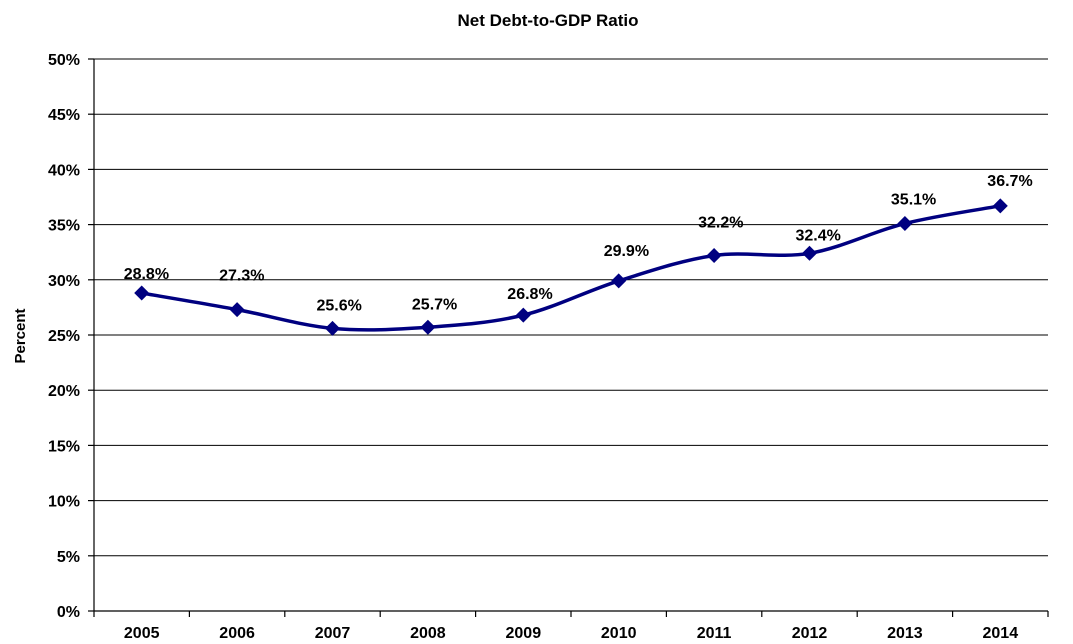 The height and width of the screenshot is (644, 1073). Describe the element at coordinates (626, 251) in the screenshot. I see `data-label: 29.9%` at that location.